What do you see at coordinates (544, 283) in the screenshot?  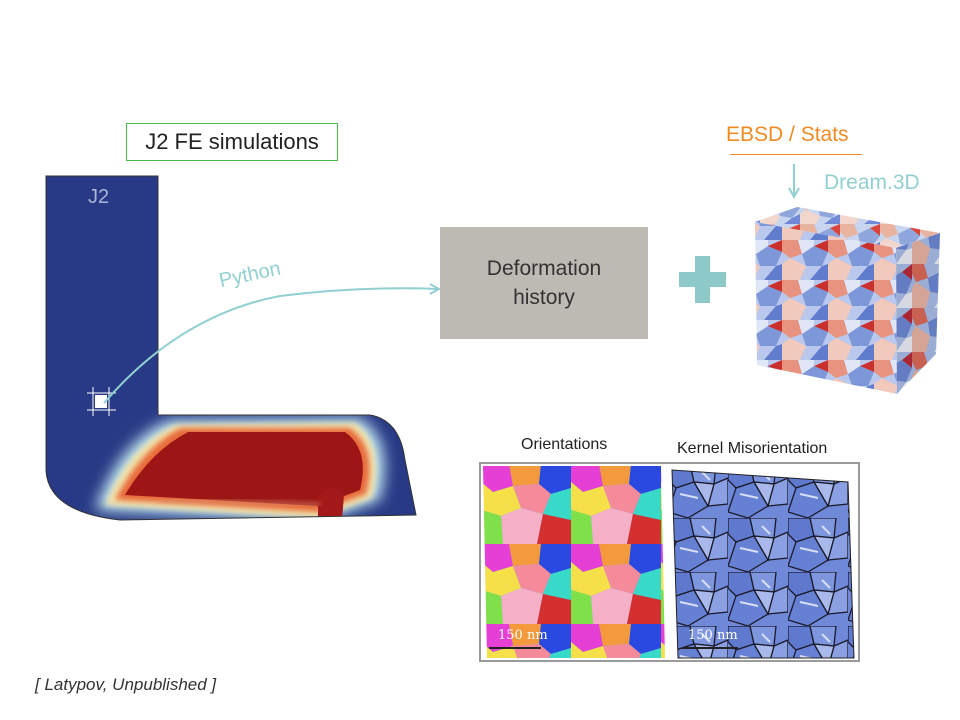 I see `deformation-history-box: Deformation history` at bounding box center [544, 283].